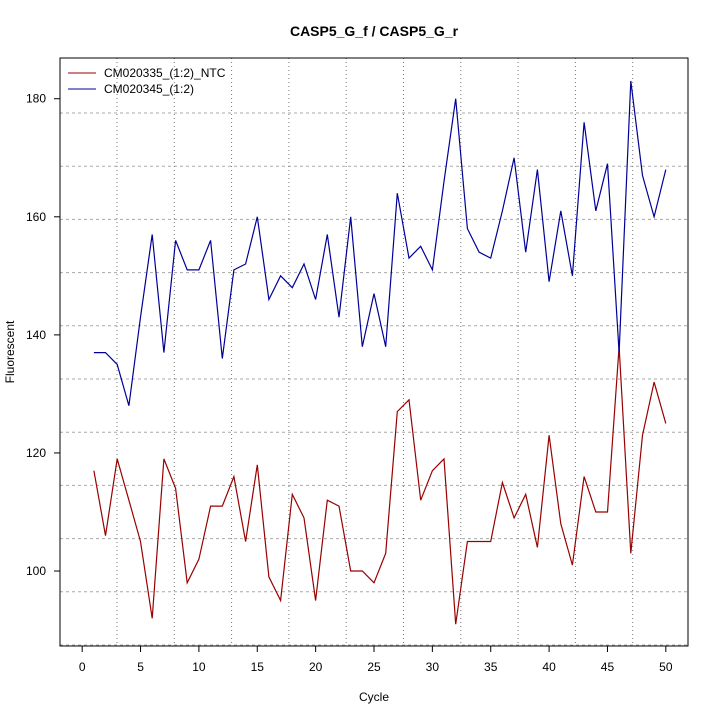 This screenshot has width=720, height=720. Describe the element at coordinates (491, 667) in the screenshot. I see `x-tick-label: 35` at that location.